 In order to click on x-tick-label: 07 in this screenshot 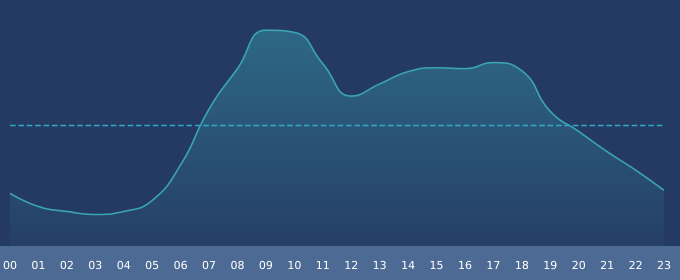, I will do `click(209, 265)`.